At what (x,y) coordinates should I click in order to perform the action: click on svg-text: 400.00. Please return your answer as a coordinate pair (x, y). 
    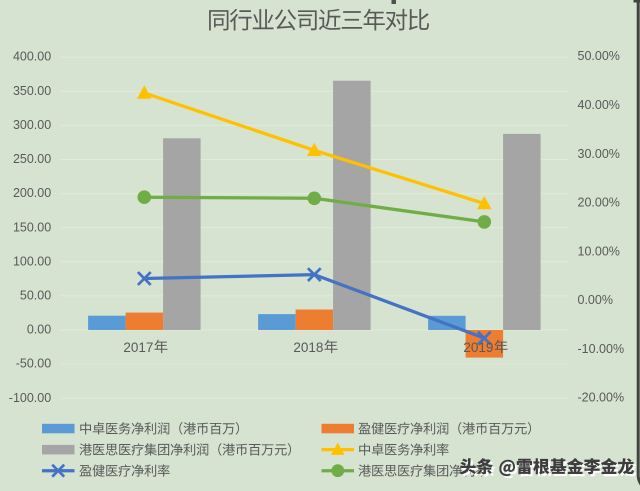
    Looking at the image, I should click on (32, 57).